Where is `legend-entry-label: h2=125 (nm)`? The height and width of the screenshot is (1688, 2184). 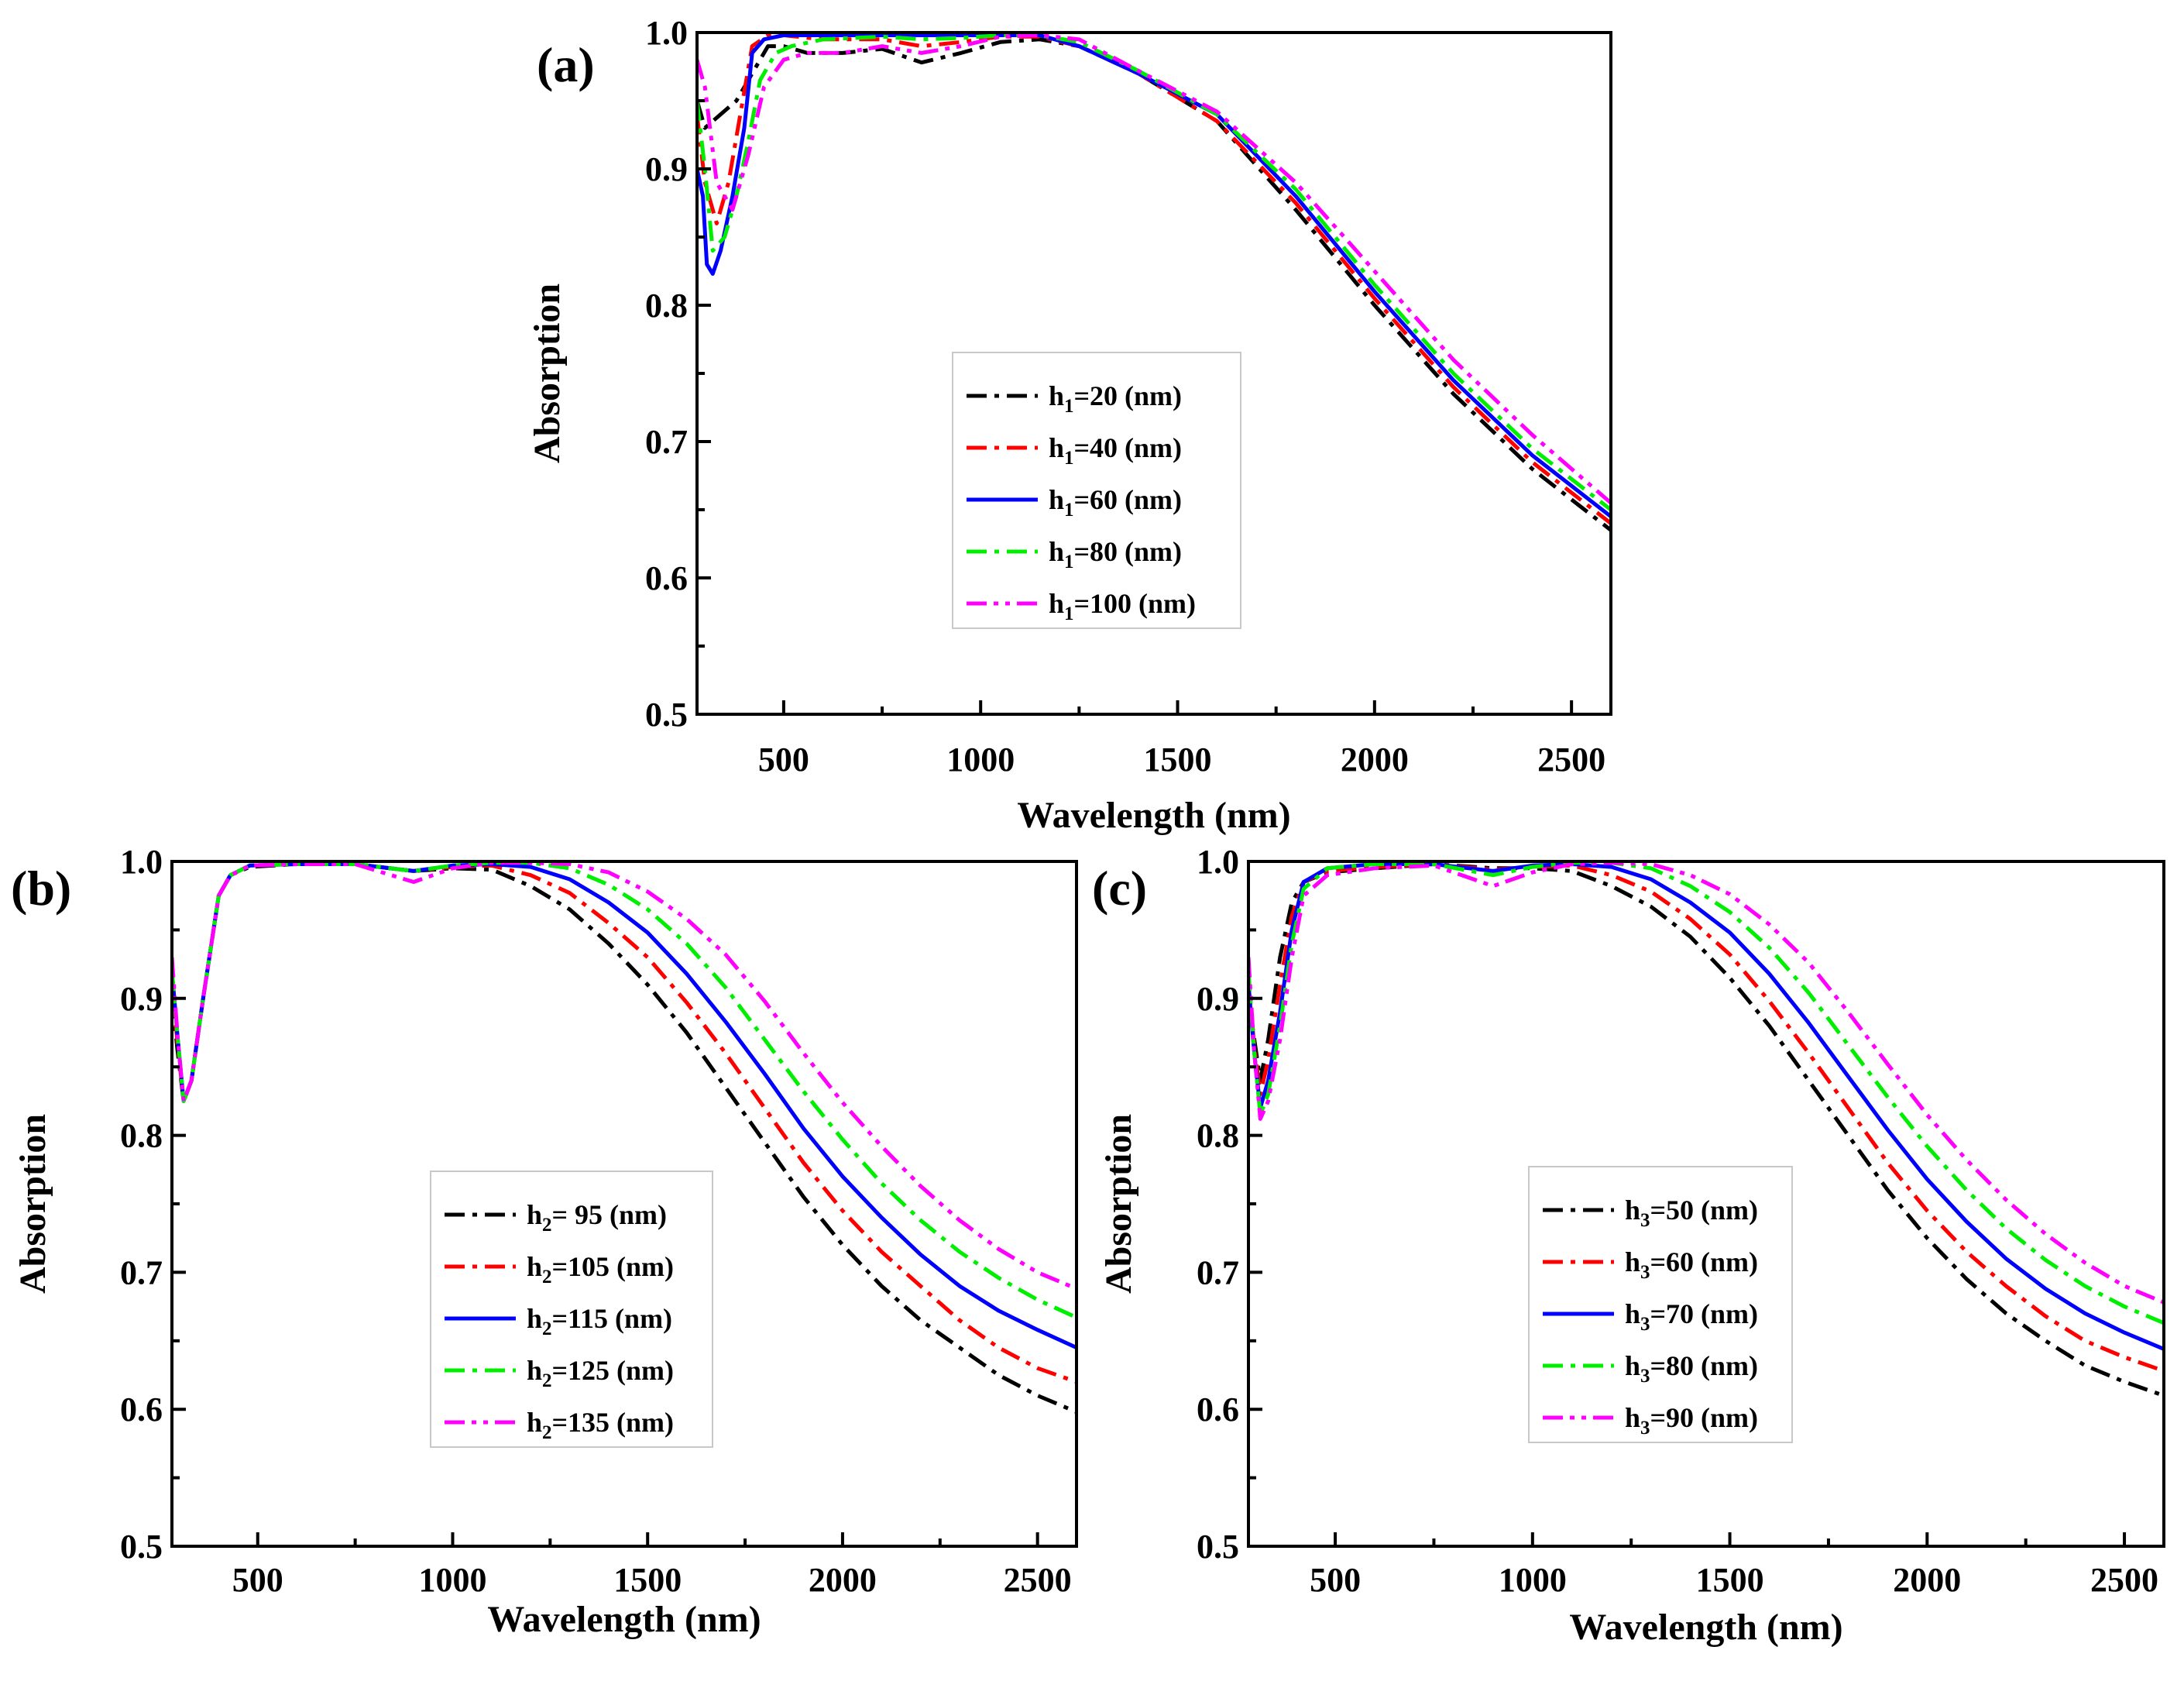 legend-entry-label: h2=125 (nm) is located at coordinates (600, 1373).